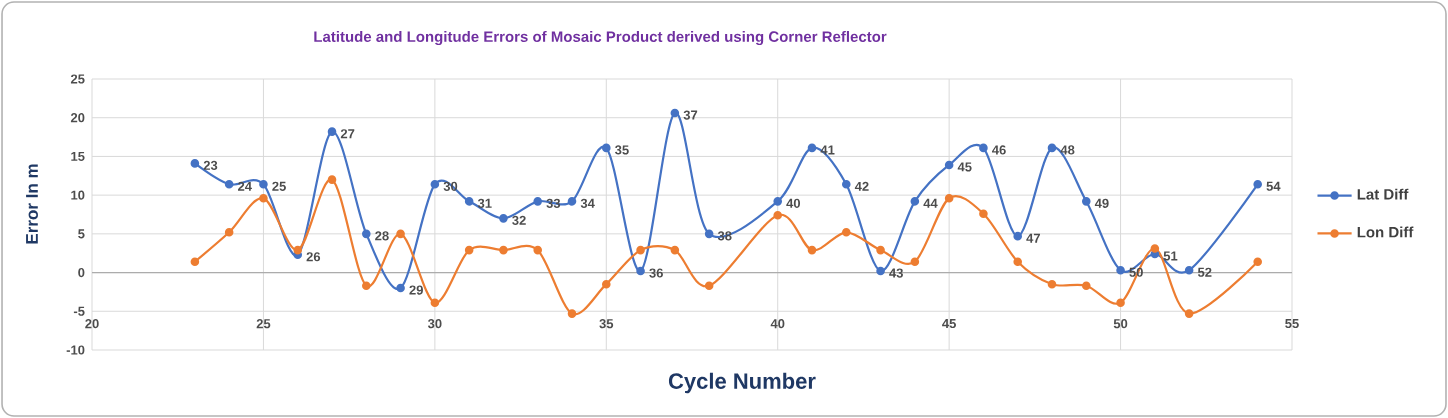  Describe the element at coordinates (1067, 150) in the screenshot. I see `annotation: 48` at that location.